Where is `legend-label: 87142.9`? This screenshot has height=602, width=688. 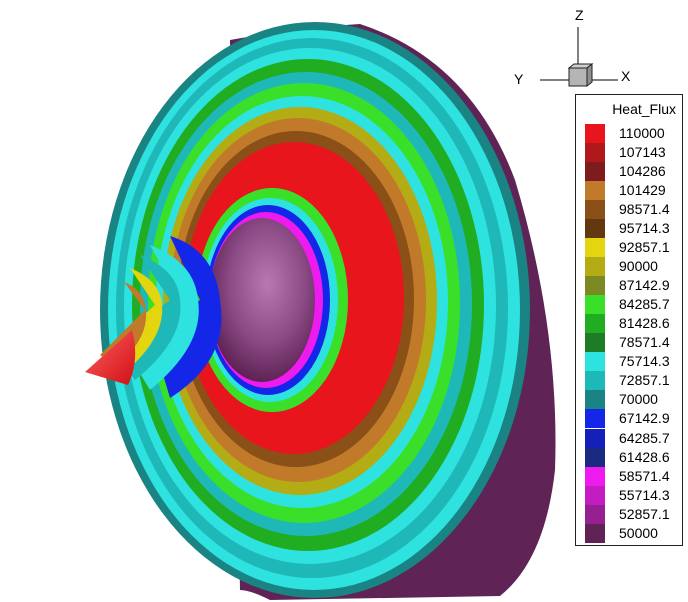
legend-label: 87142.9 is located at coordinates (644, 285).